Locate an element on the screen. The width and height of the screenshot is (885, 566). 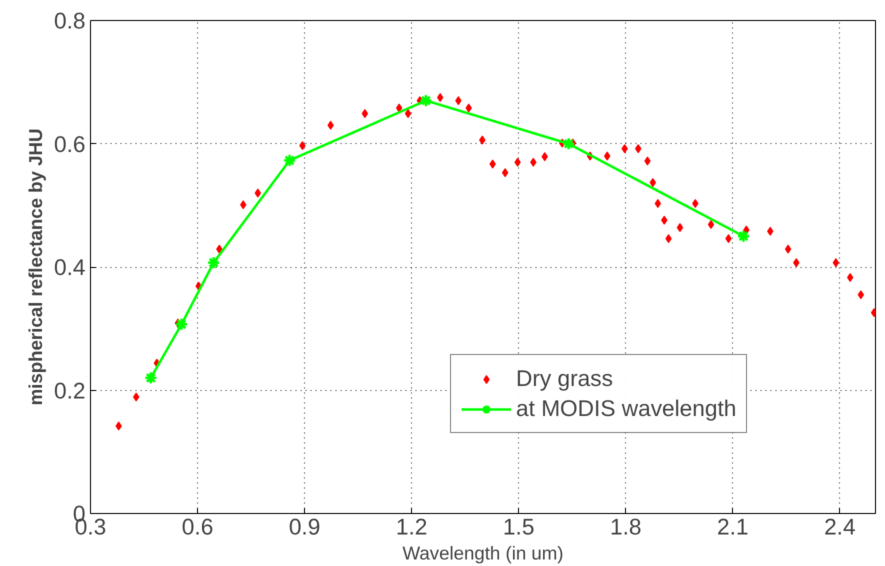
x-tick-label: 0.9 is located at coordinates (304, 527).